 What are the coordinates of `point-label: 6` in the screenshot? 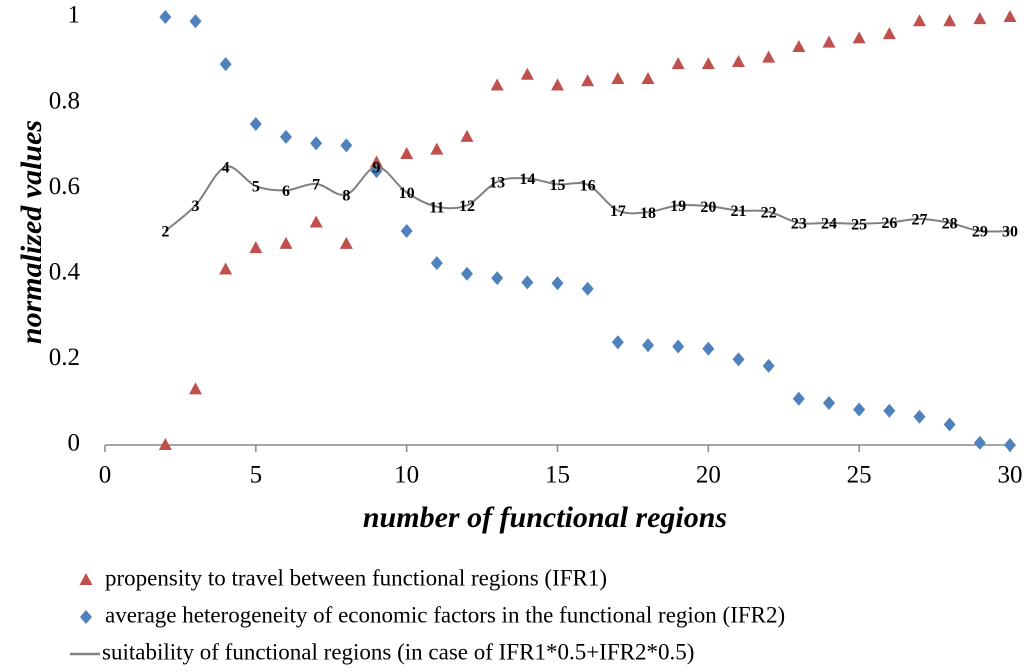 It's located at (286, 191).